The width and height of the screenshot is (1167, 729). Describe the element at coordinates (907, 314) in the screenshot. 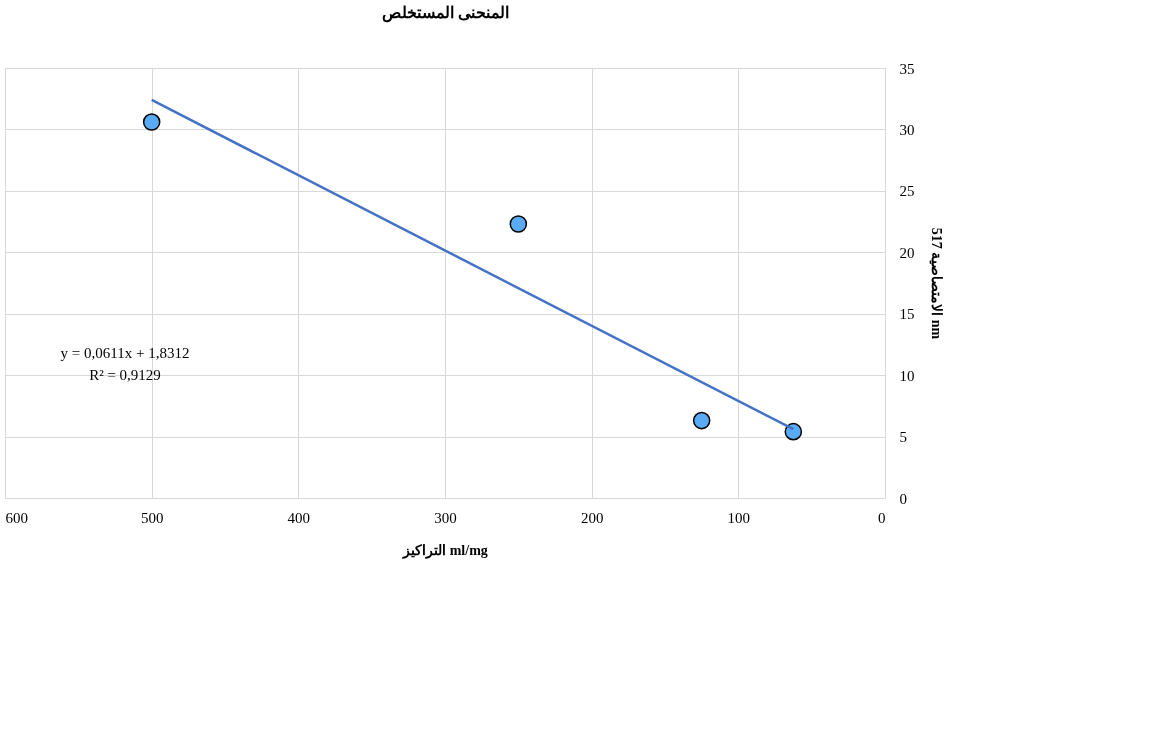

I see `y-tick-label: 15` at that location.